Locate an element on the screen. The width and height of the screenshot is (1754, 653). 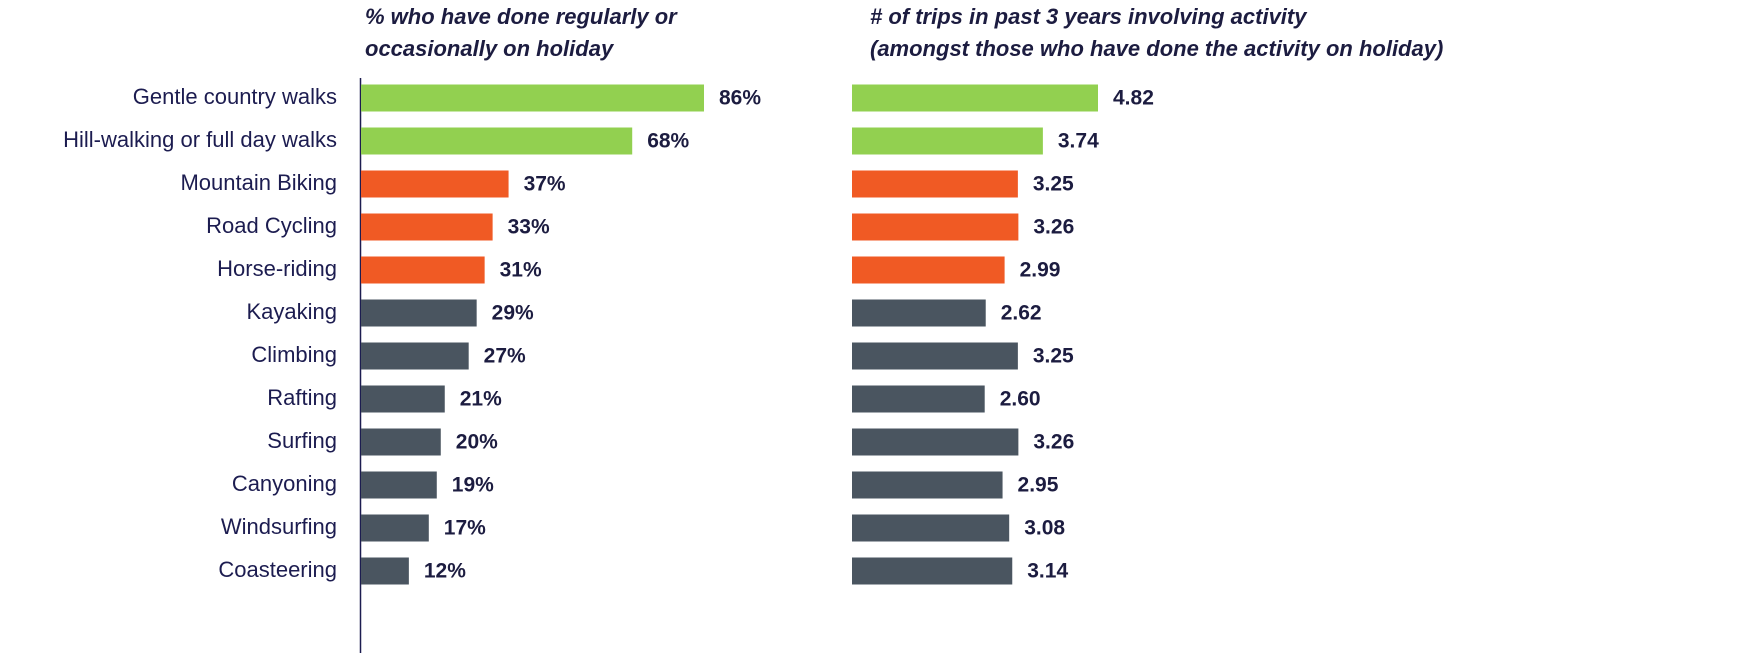
category-label: Climbing is located at coordinates (294, 354).